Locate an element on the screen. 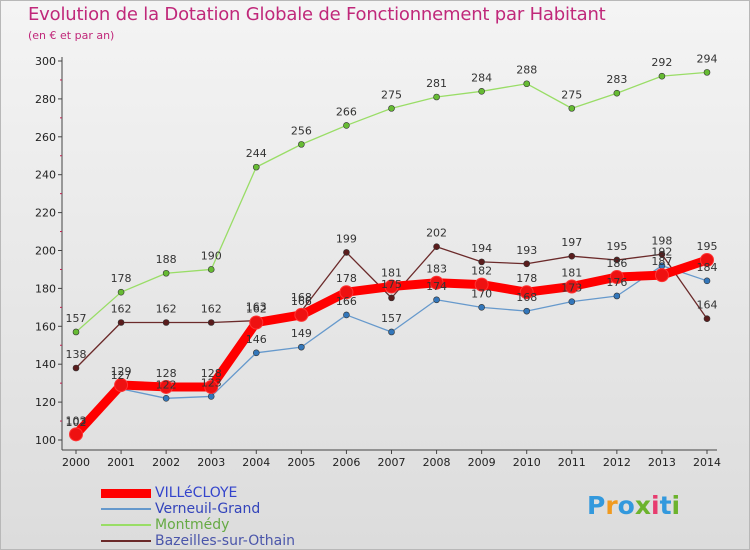  logo-letter: r is located at coordinates (611, 505).